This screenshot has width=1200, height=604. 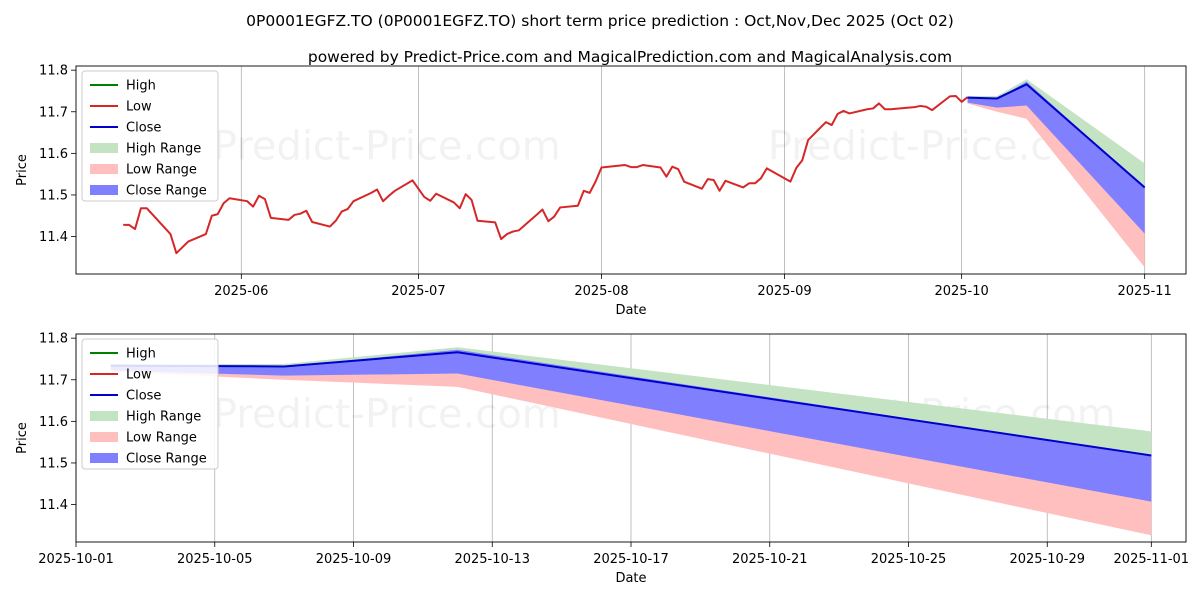 What do you see at coordinates (1145, 291) in the screenshot?
I see `x-tick-label: 2025-11` at bounding box center [1145, 291].